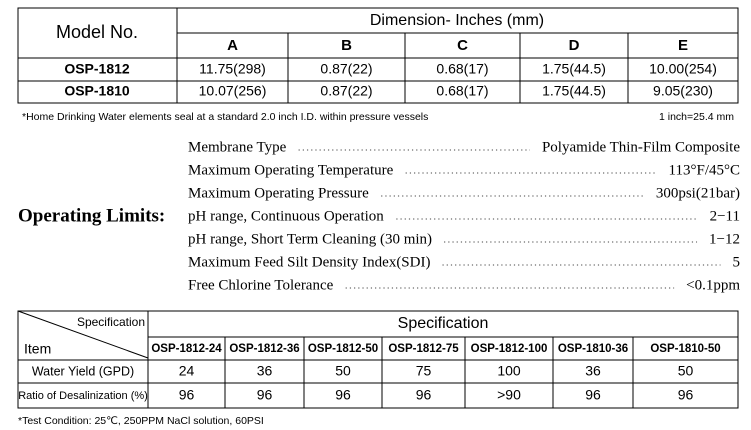 Image resolution: width=751 pixels, height=430 pixels. What do you see at coordinates (724, 239) in the screenshot?
I see `limit-value: 1−12` at bounding box center [724, 239].